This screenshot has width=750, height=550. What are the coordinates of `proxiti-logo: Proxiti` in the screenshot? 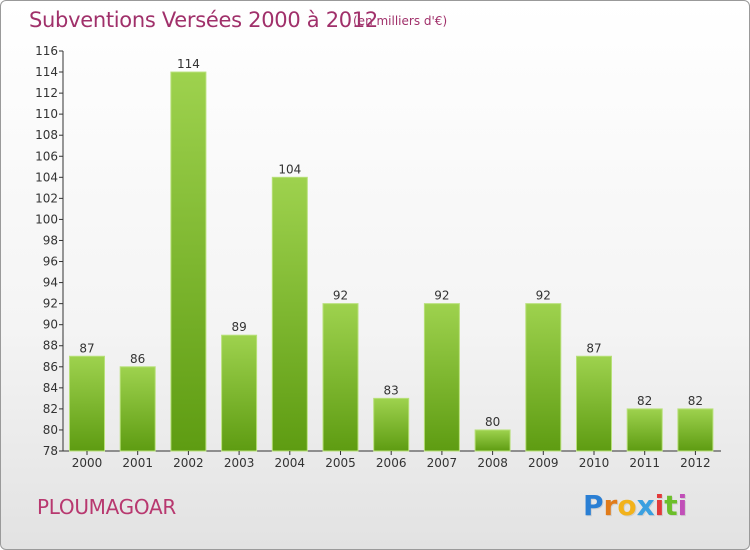 It's located at (635, 505).